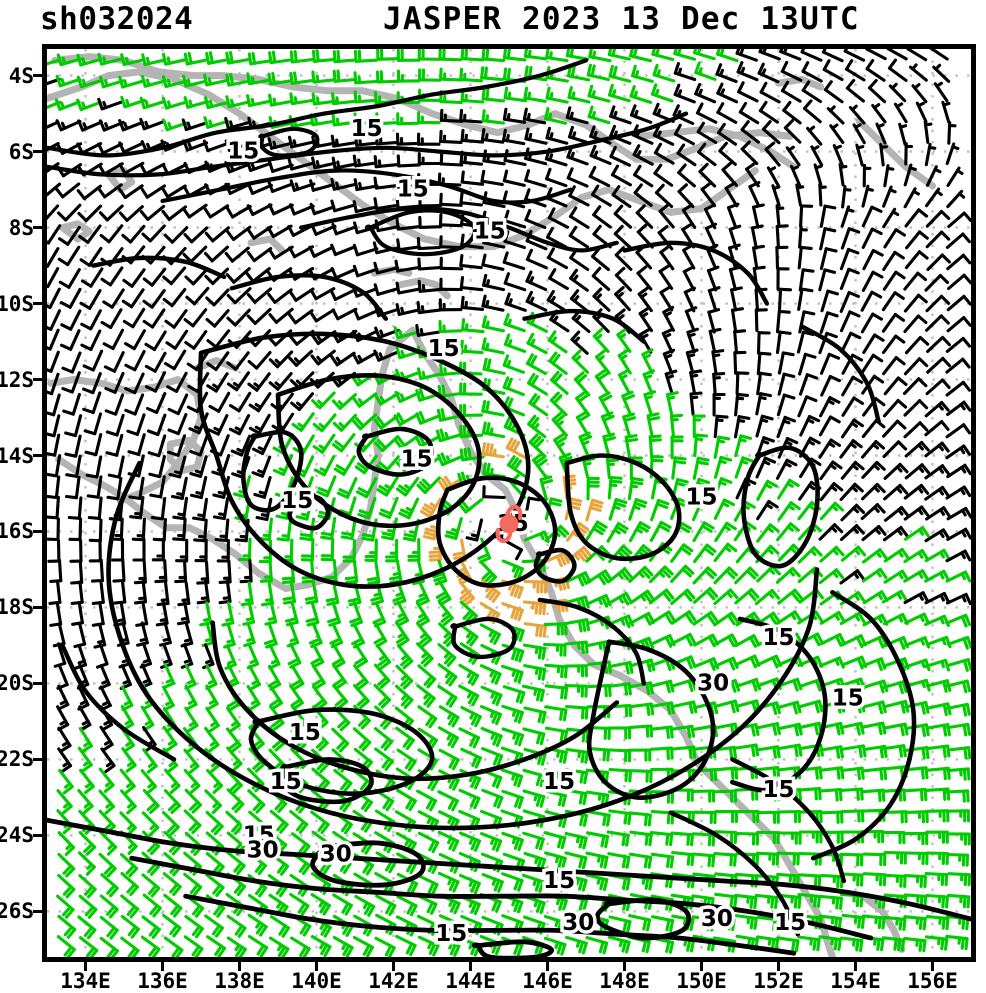 This screenshot has height=993, width=986. Describe the element at coordinates (37, 531) in the screenshot. I see `y-axis-tick` at that location.